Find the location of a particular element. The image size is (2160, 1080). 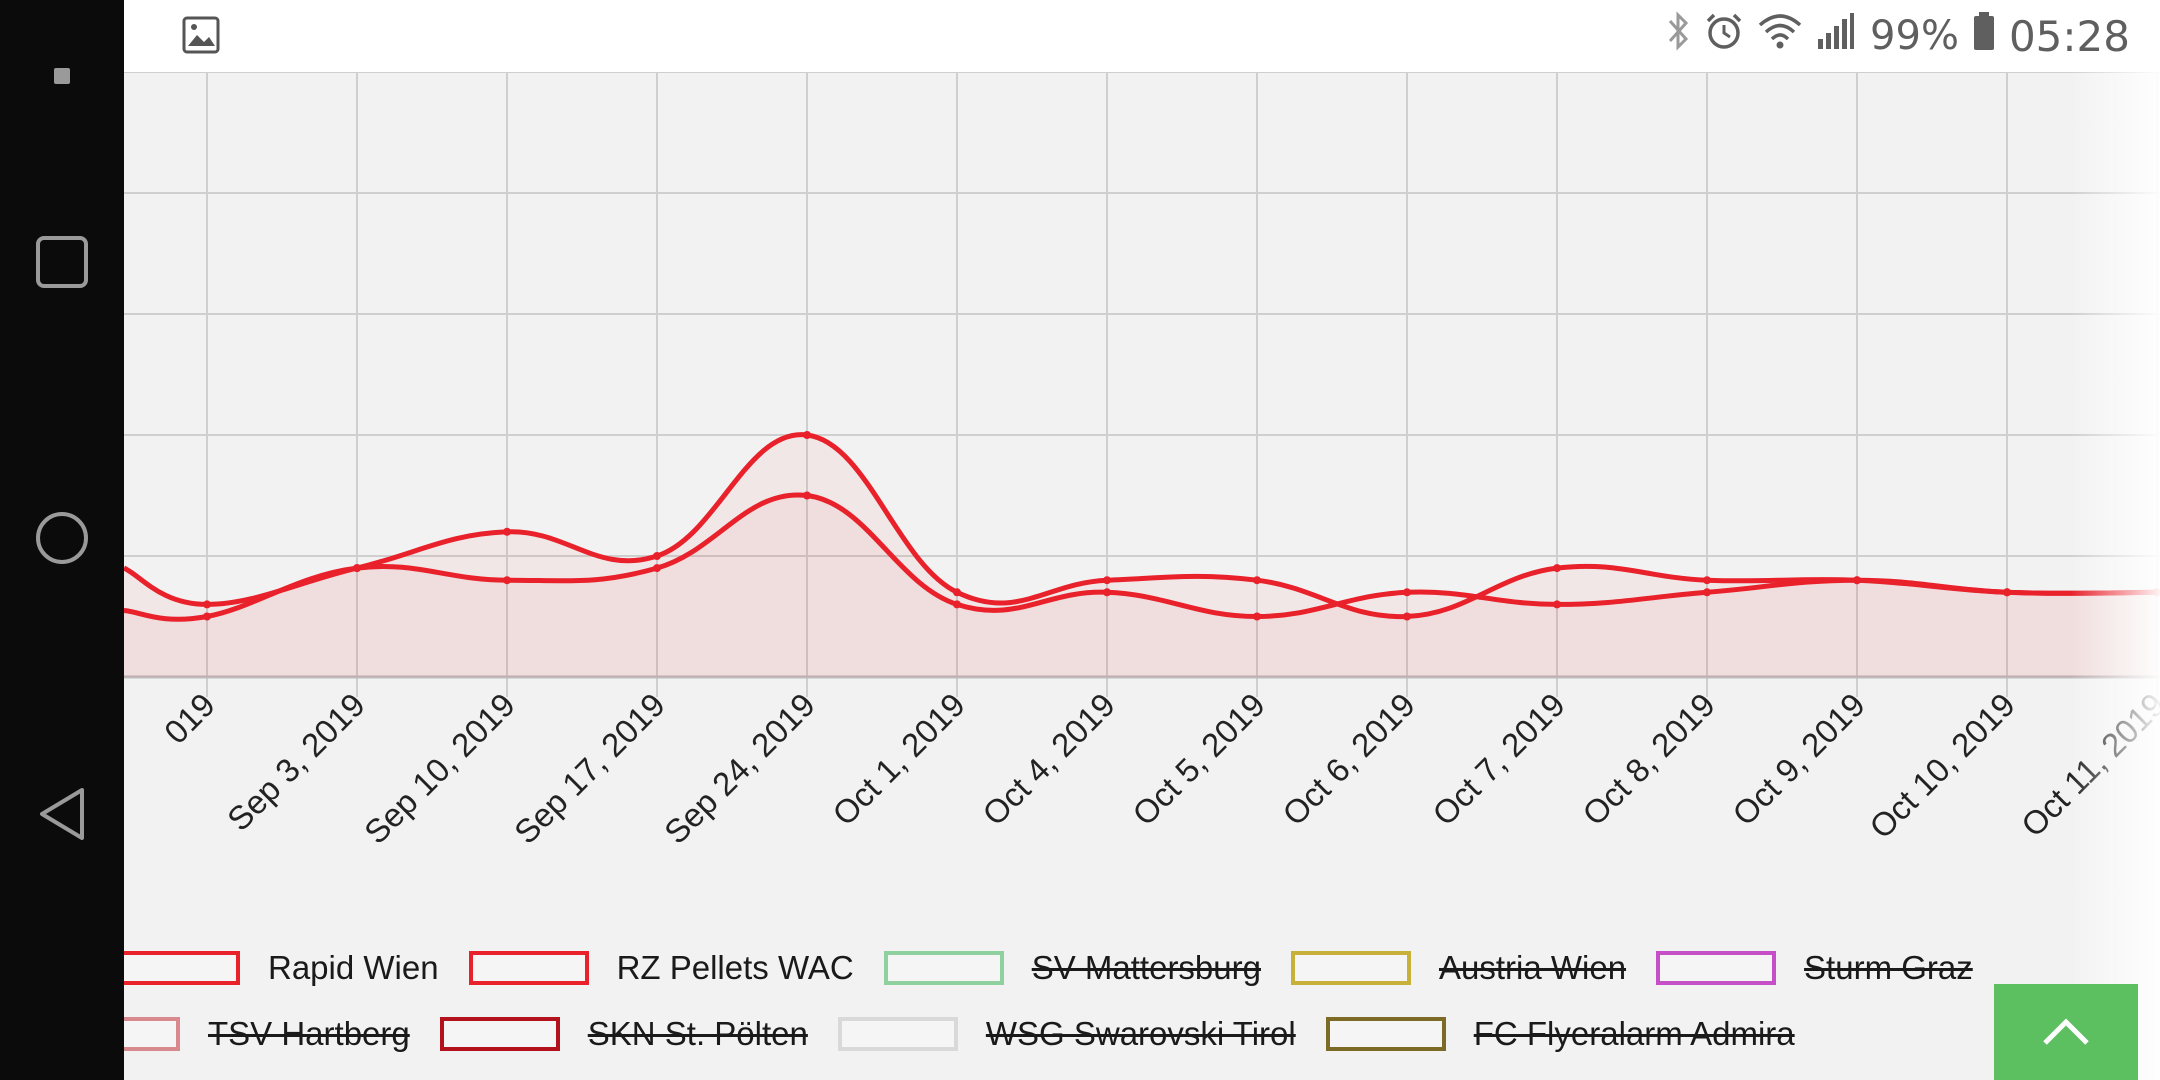

legend-label: Austria Wien is located at coordinates (1532, 967).